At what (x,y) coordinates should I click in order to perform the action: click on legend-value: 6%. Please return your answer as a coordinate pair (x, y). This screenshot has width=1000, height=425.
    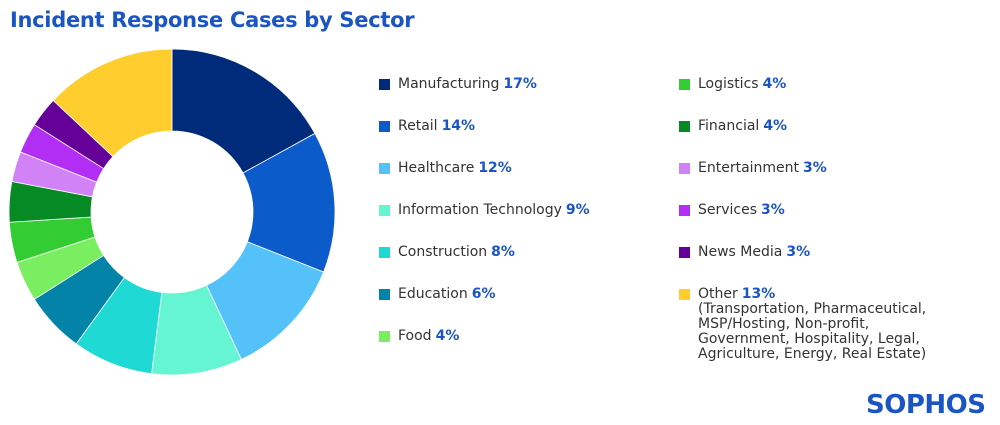
    Looking at the image, I should click on (483, 294).